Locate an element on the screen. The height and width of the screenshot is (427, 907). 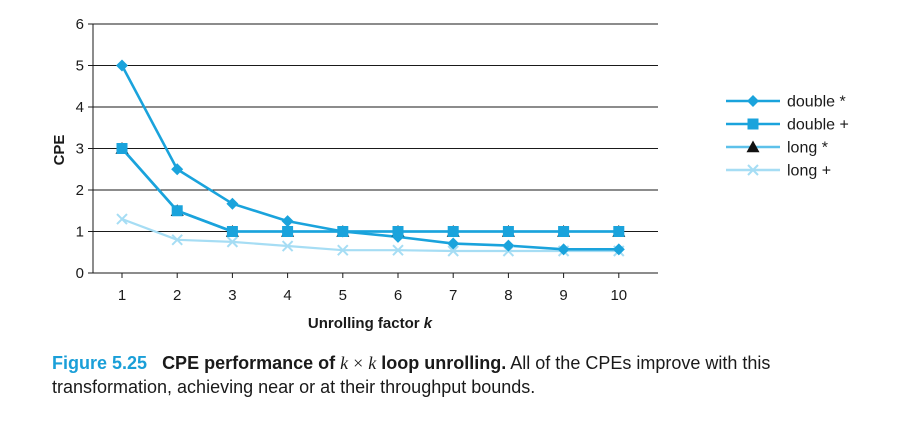
legend-marker-long-mul is located at coordinates (753, 146).